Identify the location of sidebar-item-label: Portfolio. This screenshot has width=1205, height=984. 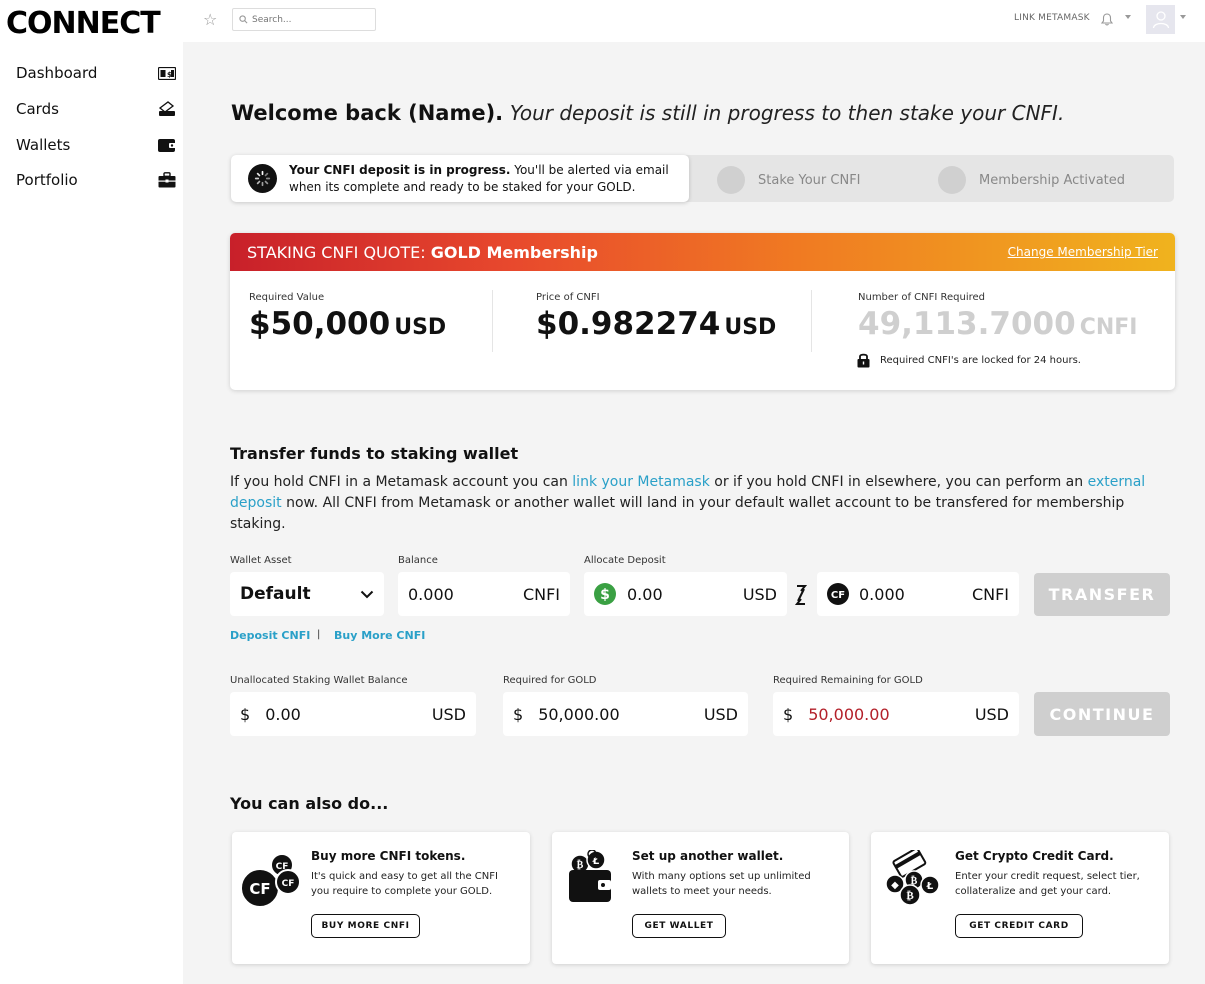
(47, 180).